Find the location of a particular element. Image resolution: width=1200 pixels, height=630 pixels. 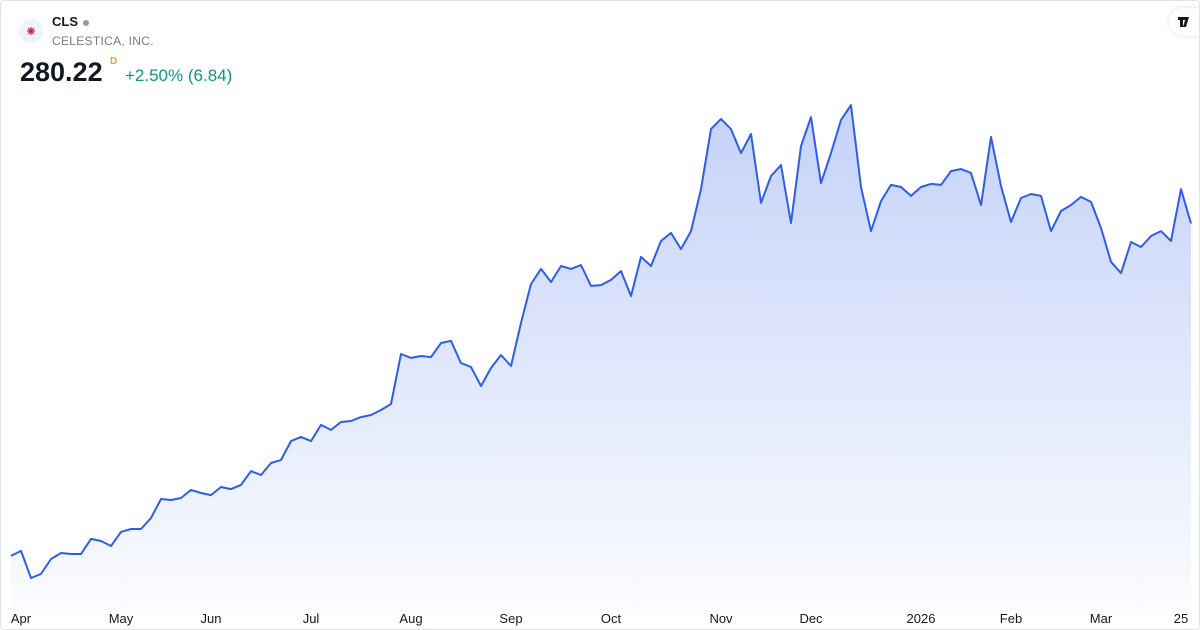

x-tick-label: Nov is located at coordinates (721, 618).